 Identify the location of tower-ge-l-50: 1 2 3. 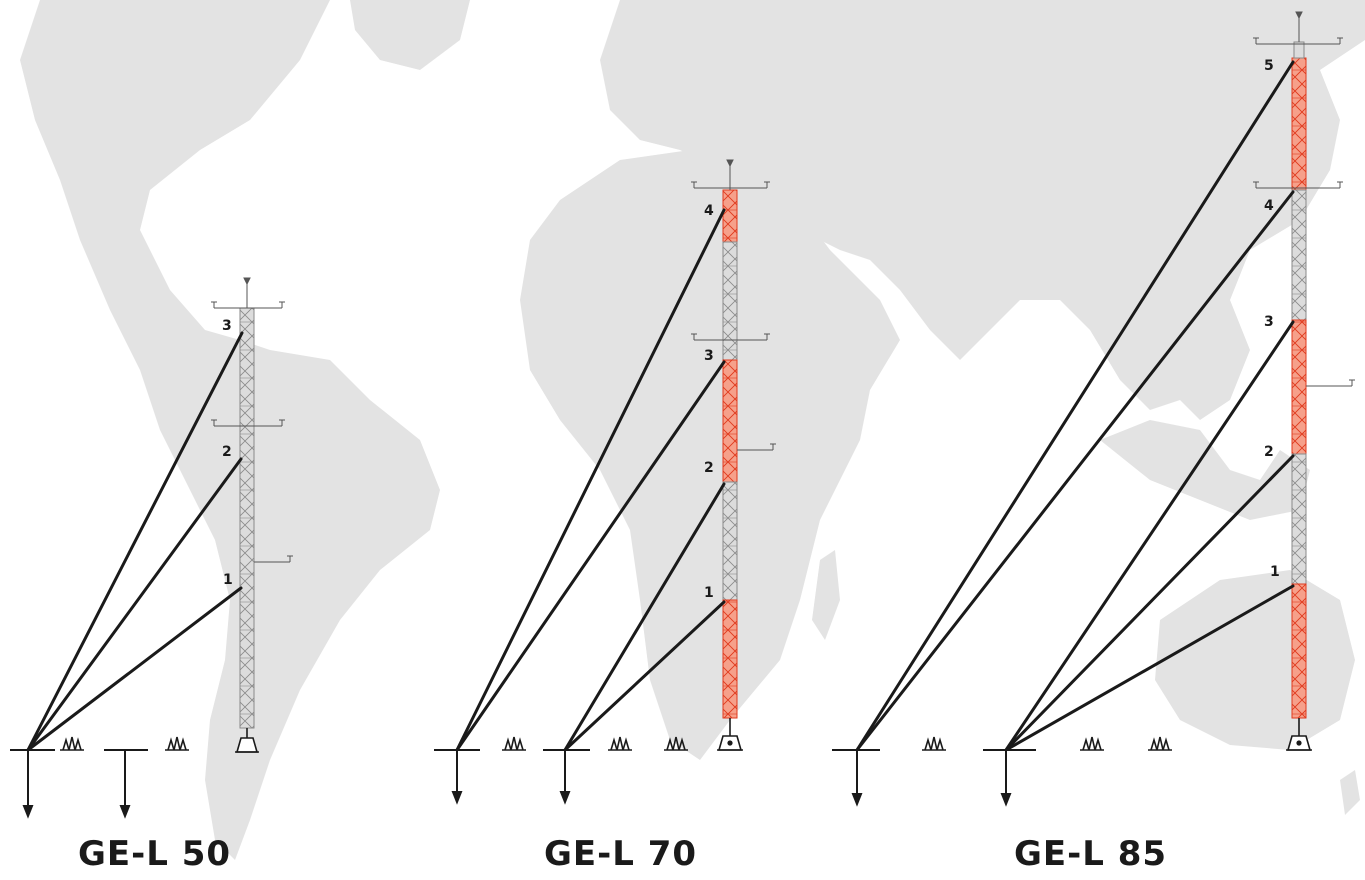
(151, 548).